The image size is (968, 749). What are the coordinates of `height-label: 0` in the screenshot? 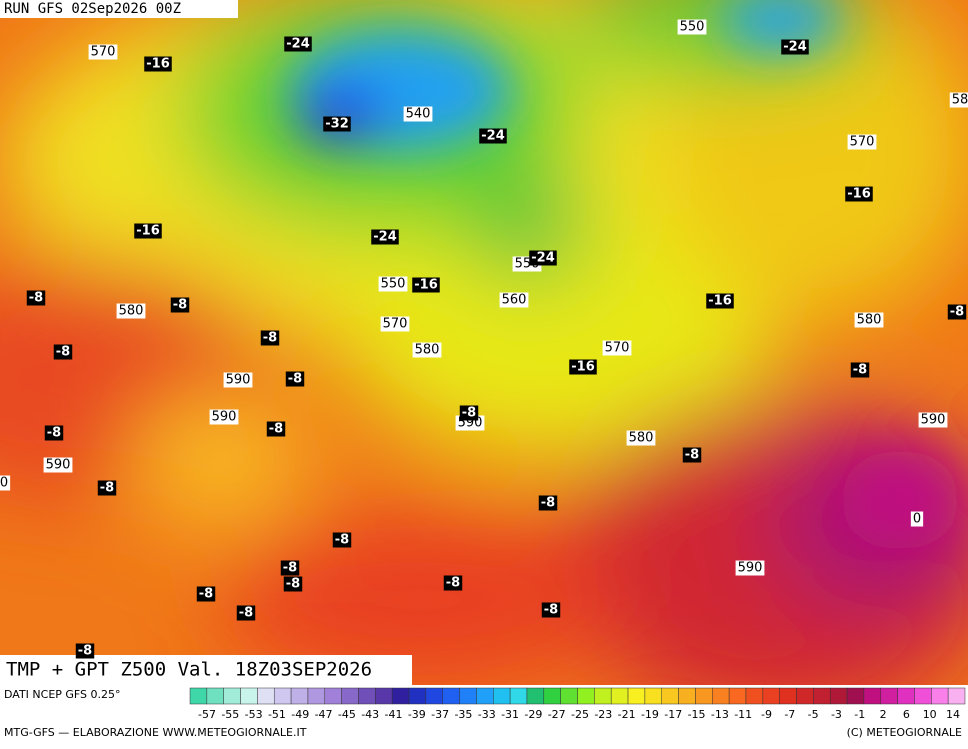 It's located at (917, 519).